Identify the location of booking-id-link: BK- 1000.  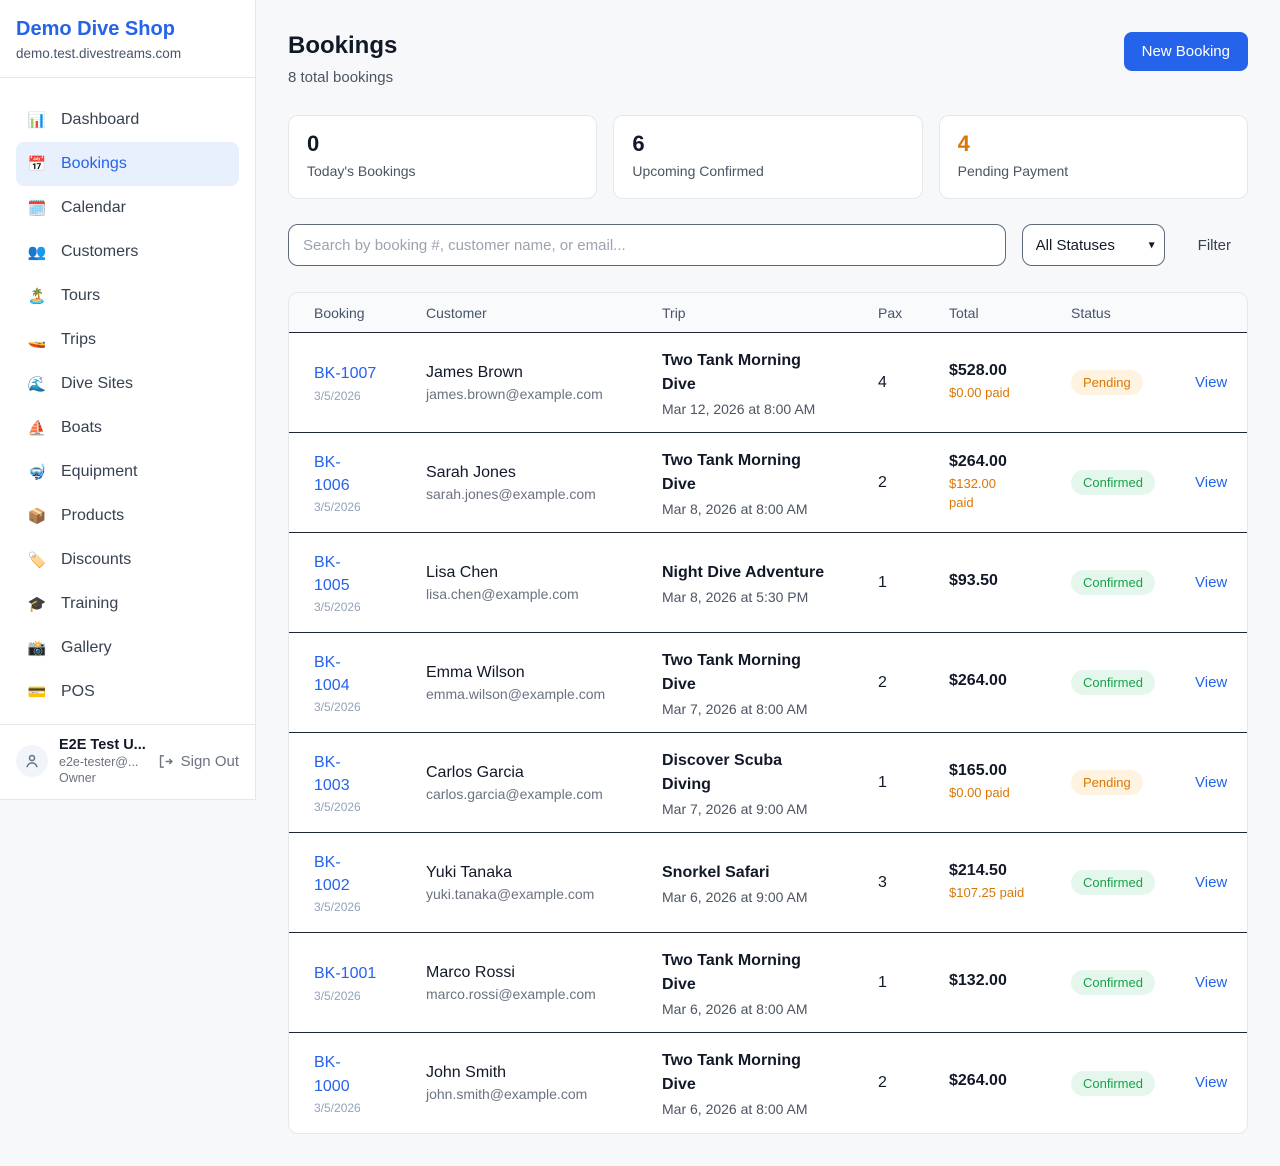
(332, 1074).